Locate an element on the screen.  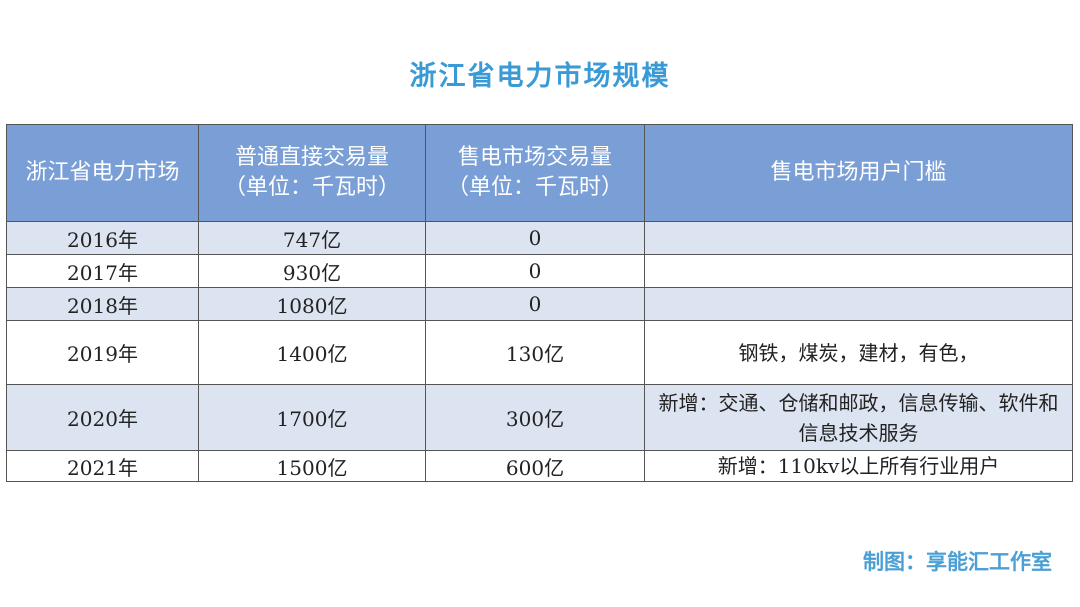
page-title: 浙江省电力市场规模 is located at coordinates (540, 76).